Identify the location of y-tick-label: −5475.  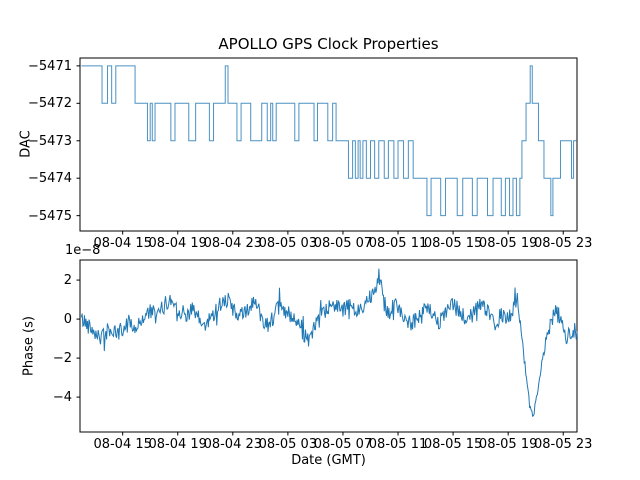
(50, 216).